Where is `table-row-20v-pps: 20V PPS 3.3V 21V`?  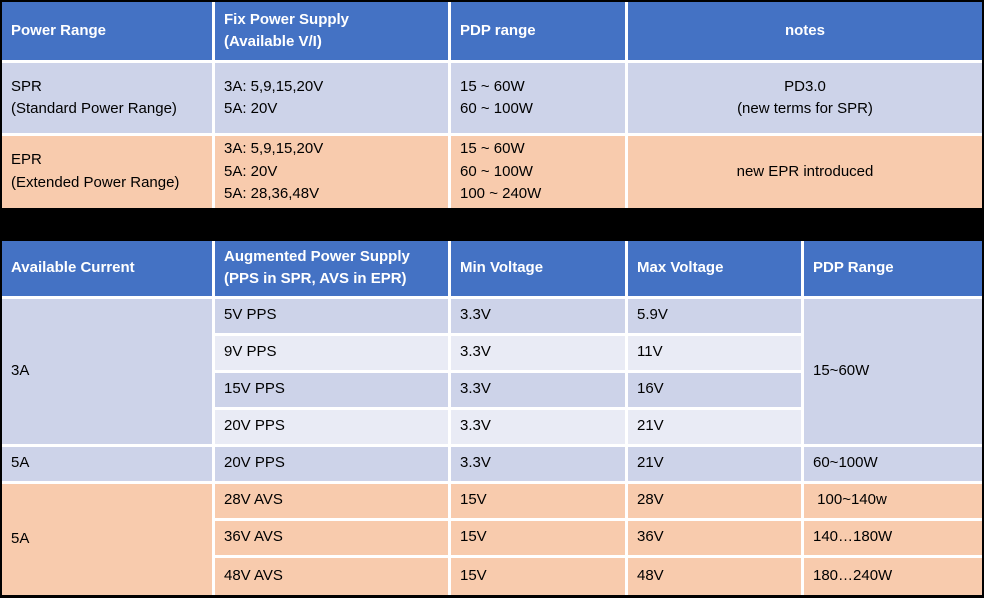
table-row-20v-pps: 20V PPS 3.3V 21V is located at coordinates (492, 428).